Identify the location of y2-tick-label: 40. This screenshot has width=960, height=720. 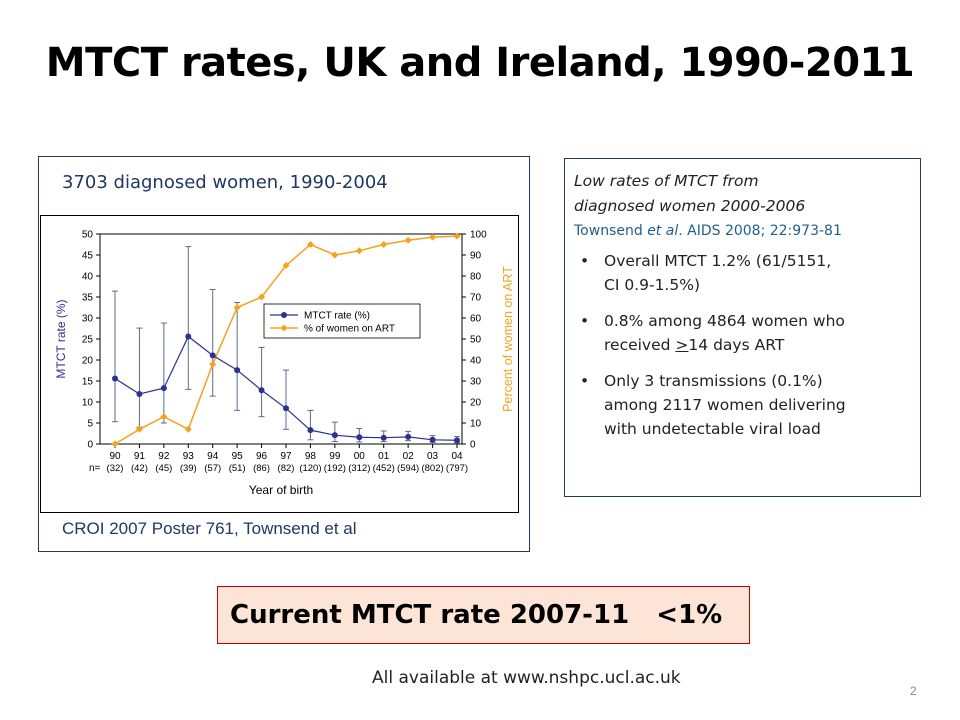
(476, 361).